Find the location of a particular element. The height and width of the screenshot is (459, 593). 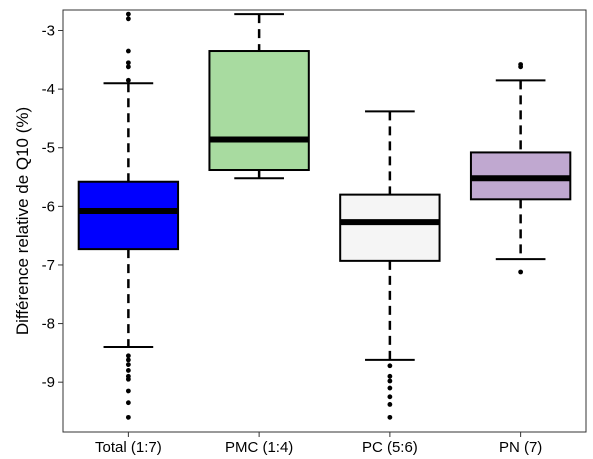

y-tick-label: -7 is located at coordinates (48, 265).